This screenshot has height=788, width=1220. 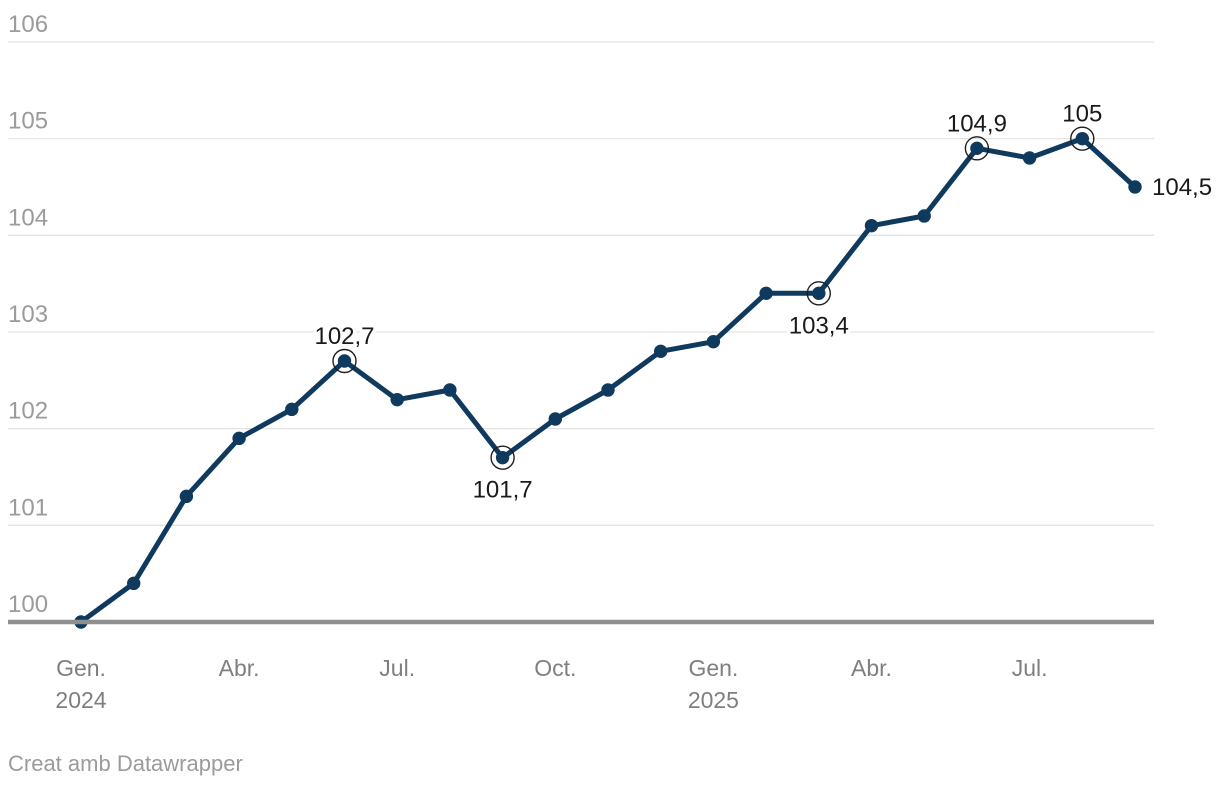 What do you see at coordinates (819, 325) in the screenshot?
I see `point-value-label: 103,4` at bounding box center [819, 325].